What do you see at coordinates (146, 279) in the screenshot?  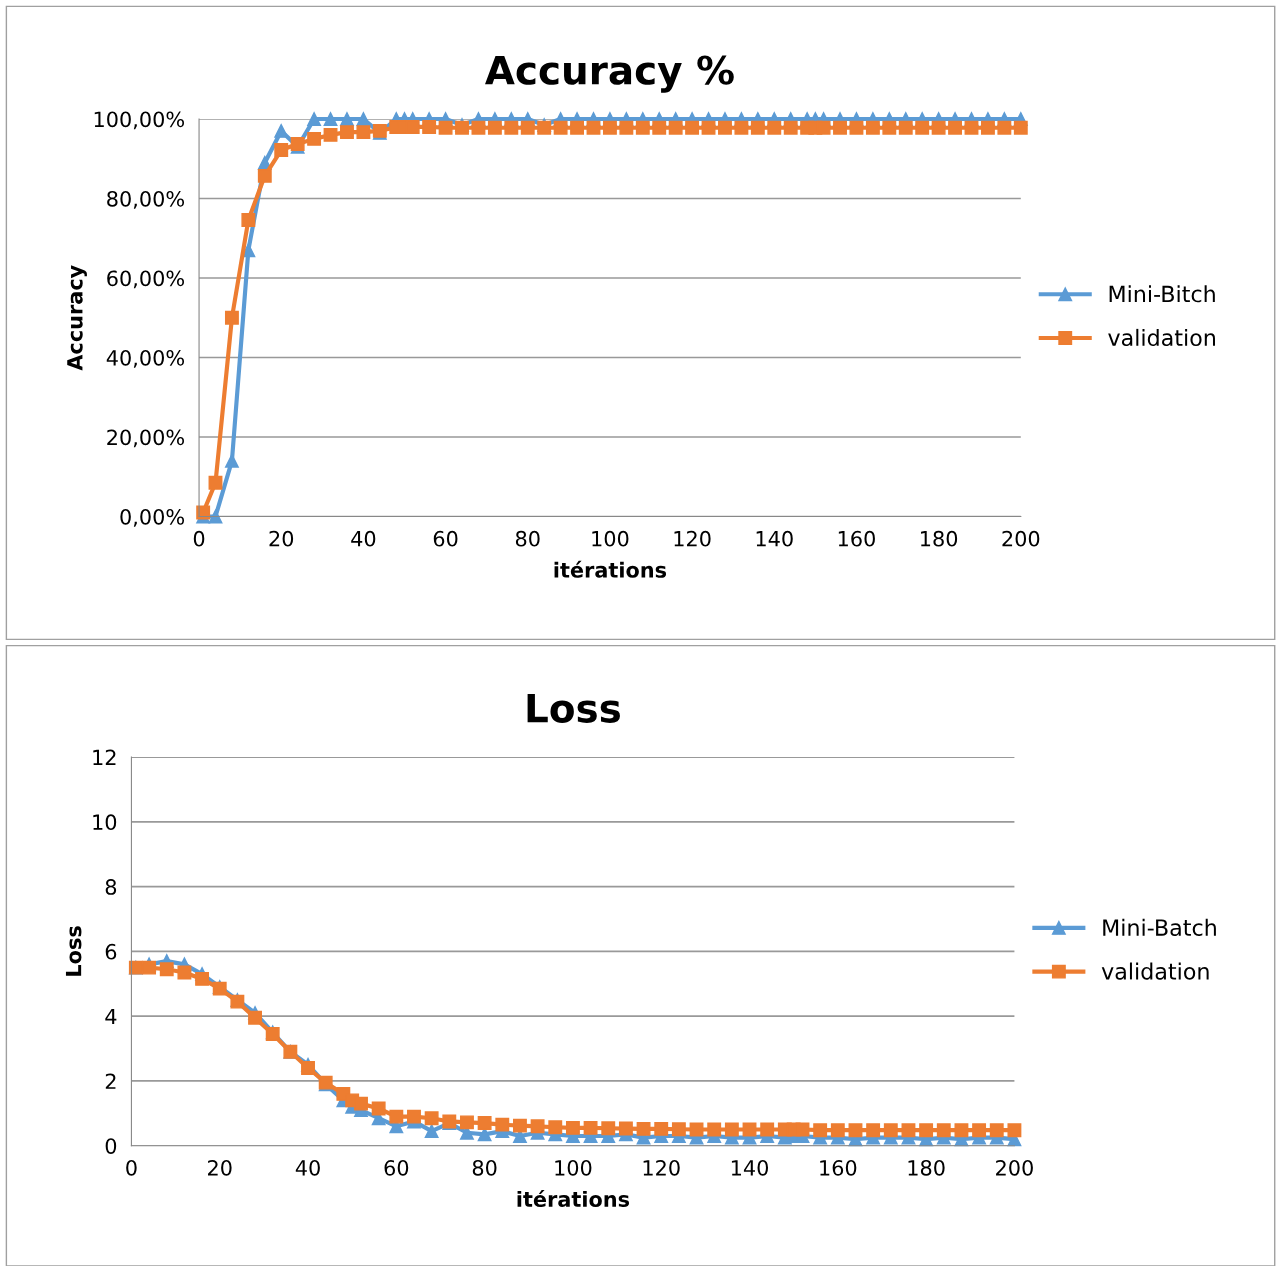 I see `y-tick-label: 60,00%` at bounding box center [146, 279].